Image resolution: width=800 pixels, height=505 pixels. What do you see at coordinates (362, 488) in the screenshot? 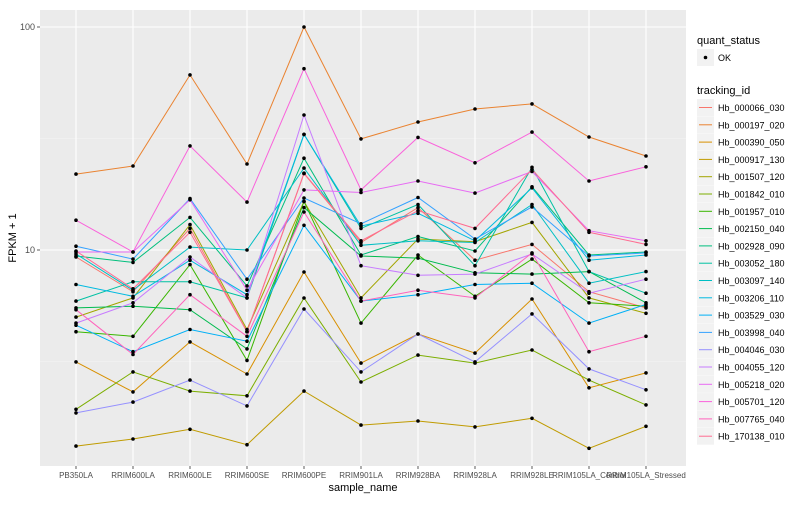
I see `x-axis-title: sample_name` at bounding box center [362, 488].